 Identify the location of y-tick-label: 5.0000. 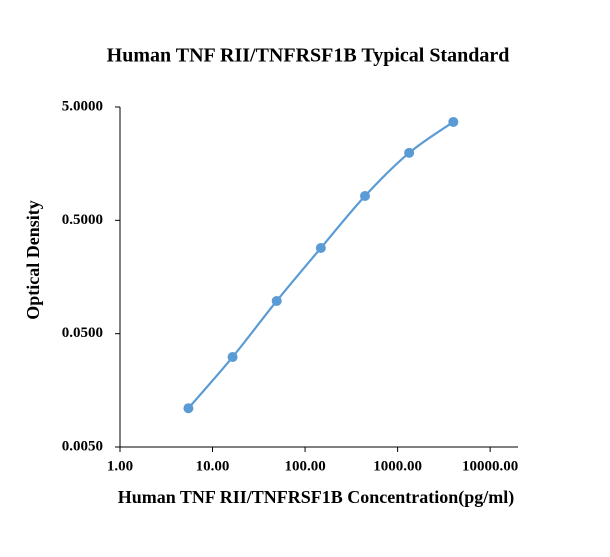
(82, 106).